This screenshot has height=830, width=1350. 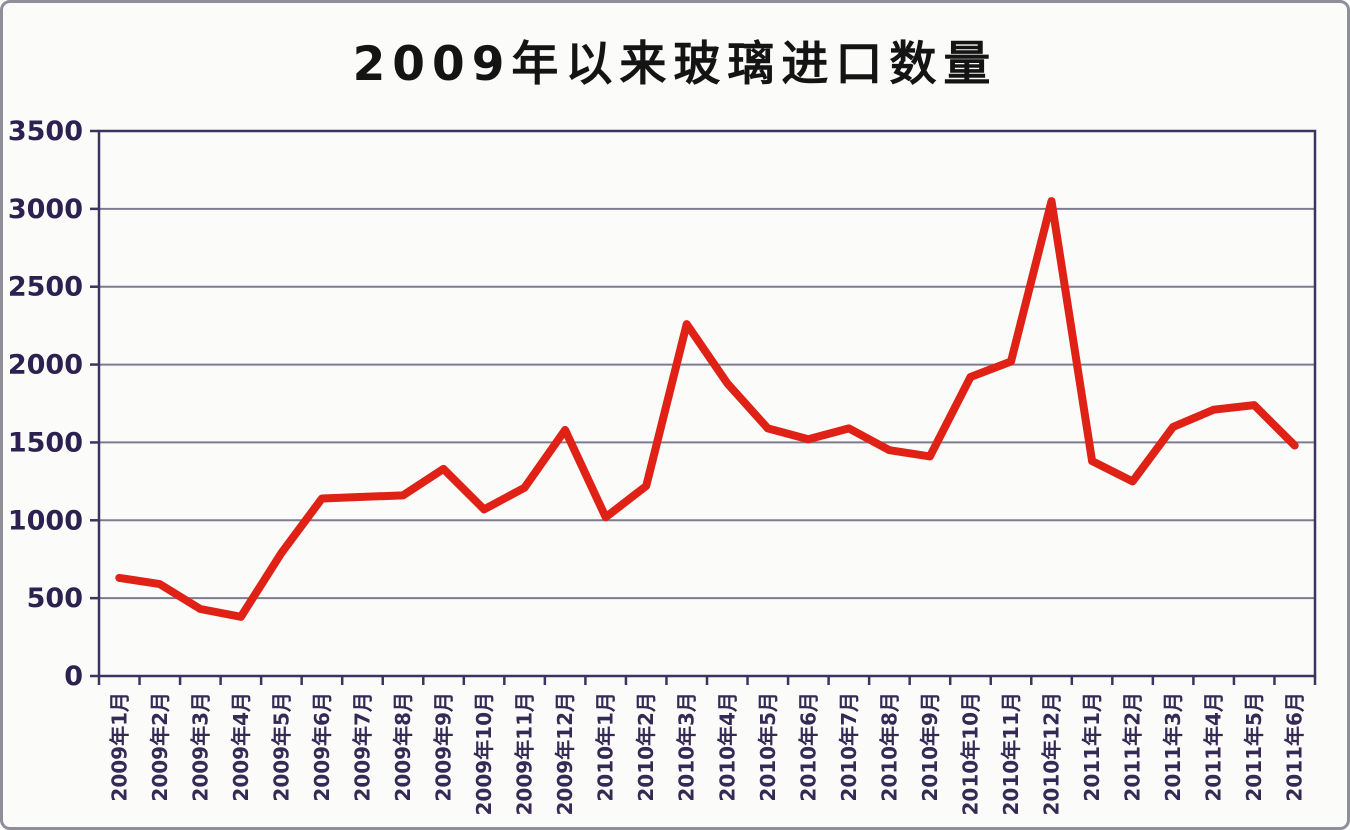 What do you see at coordinates (55, 598) in the screenshot?
I see `y-axis-label-500: 500` at bounding box center [55, 598].